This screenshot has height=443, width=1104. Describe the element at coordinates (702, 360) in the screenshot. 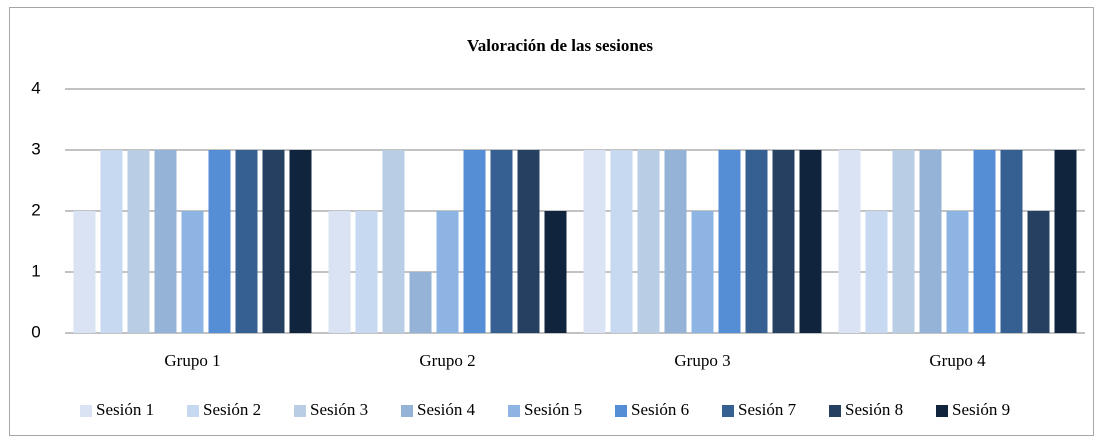

I see `x-tick-label: Grupo 3` at that location.